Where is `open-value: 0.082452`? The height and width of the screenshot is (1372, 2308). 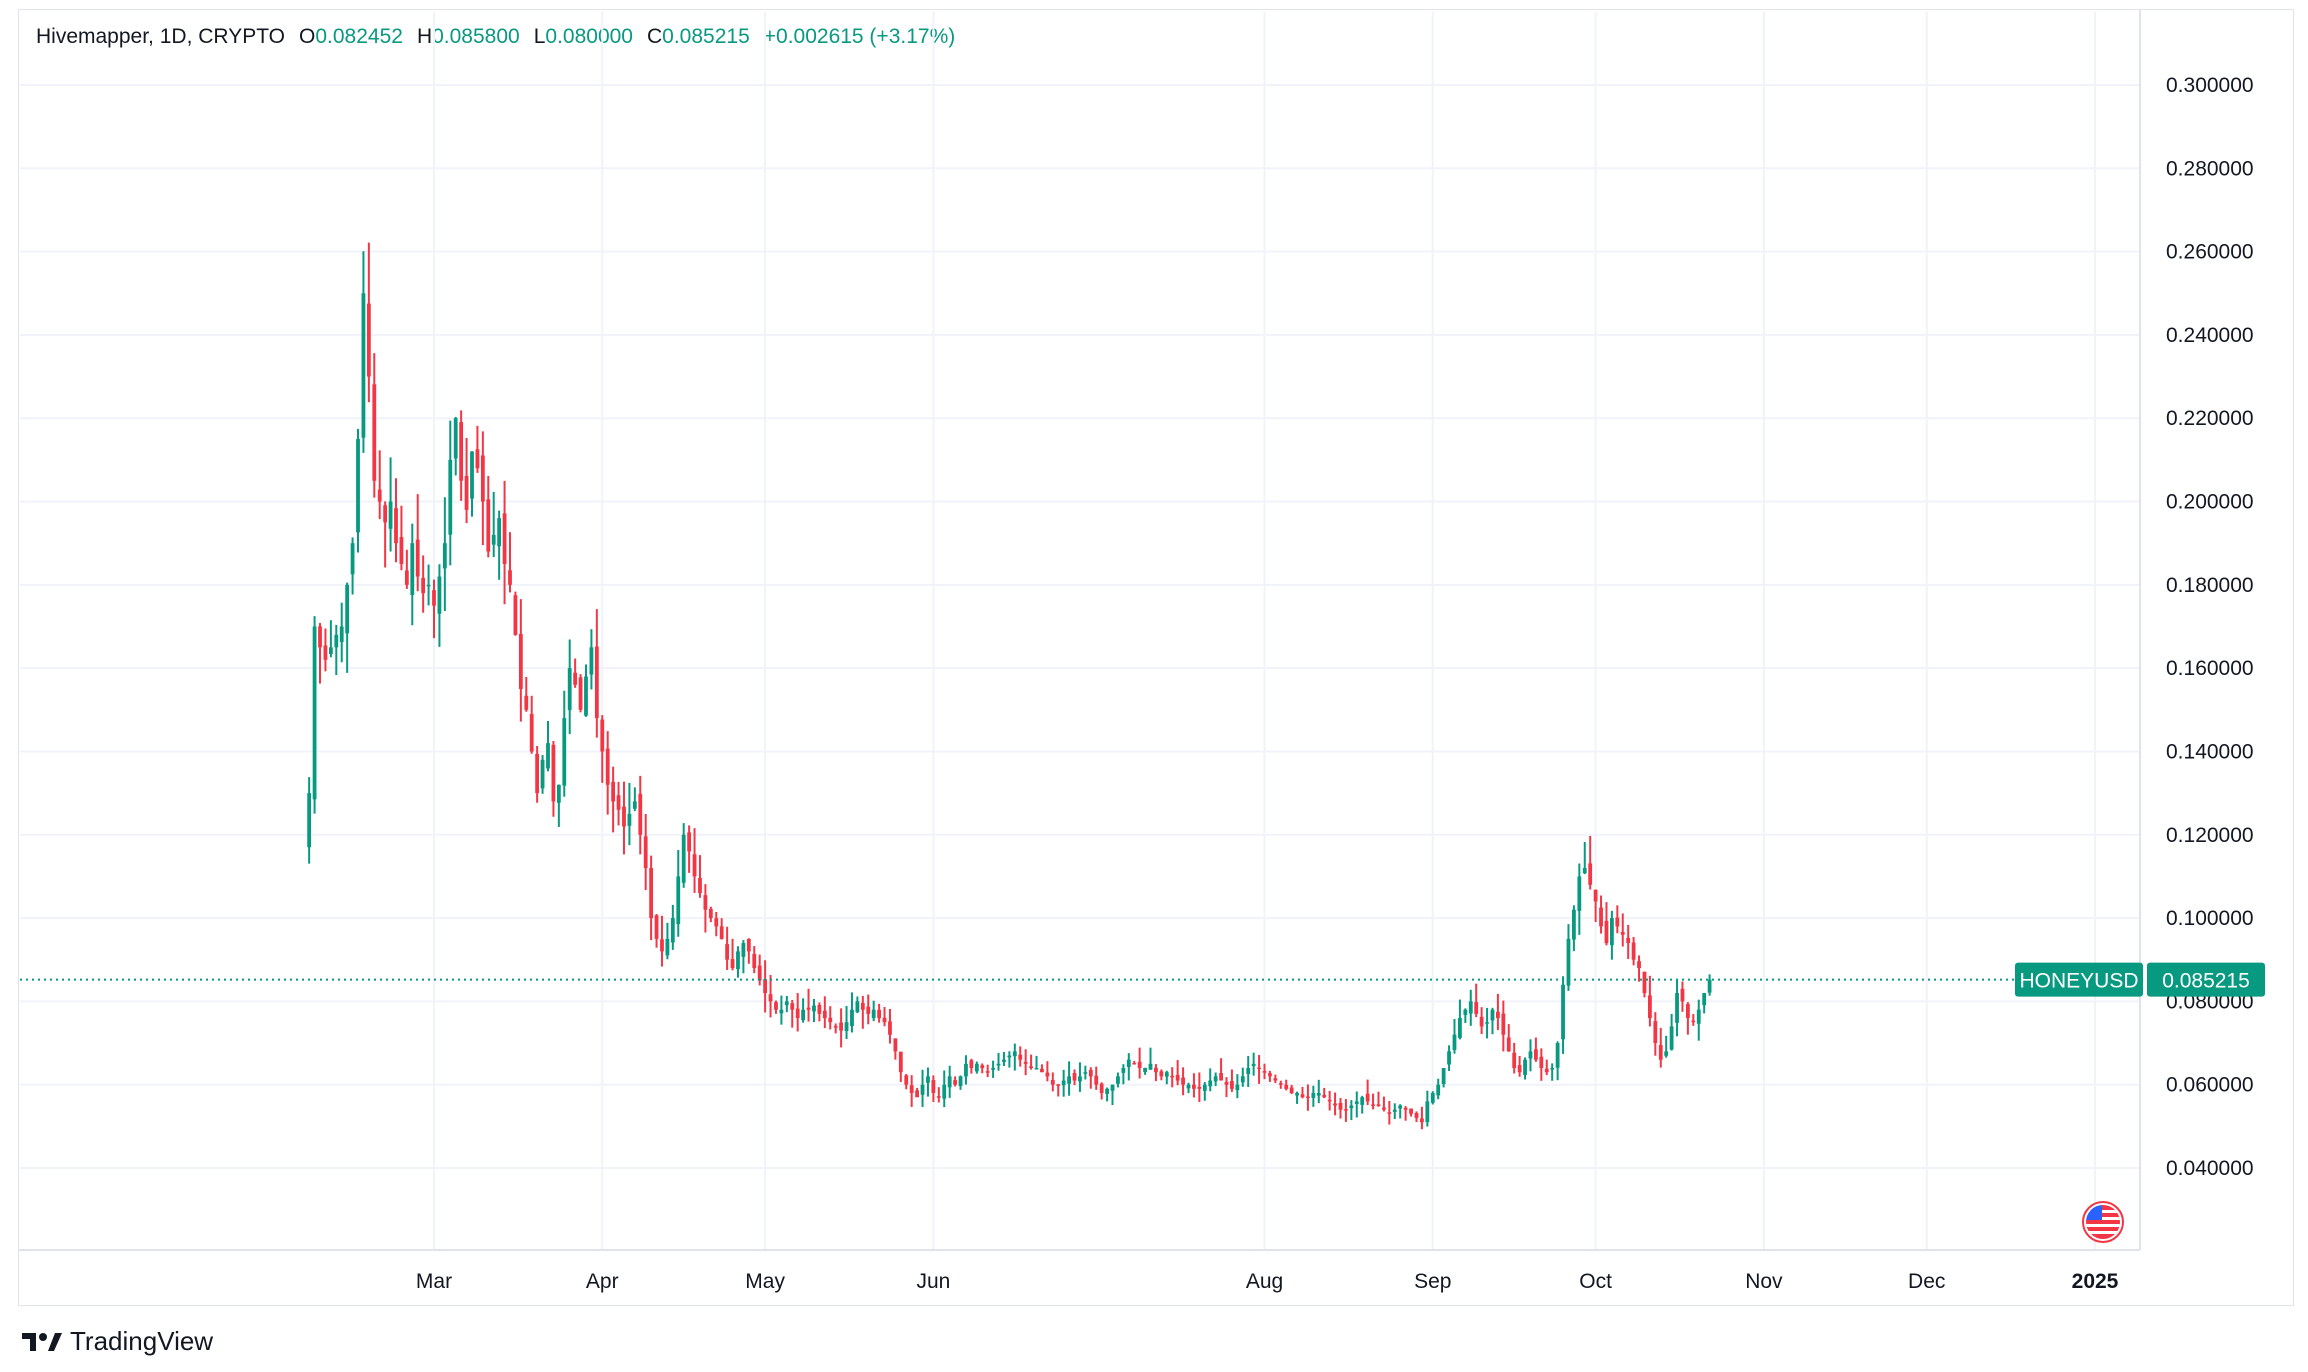
open-value: 0.082452 is located at coordinates (359, 36).